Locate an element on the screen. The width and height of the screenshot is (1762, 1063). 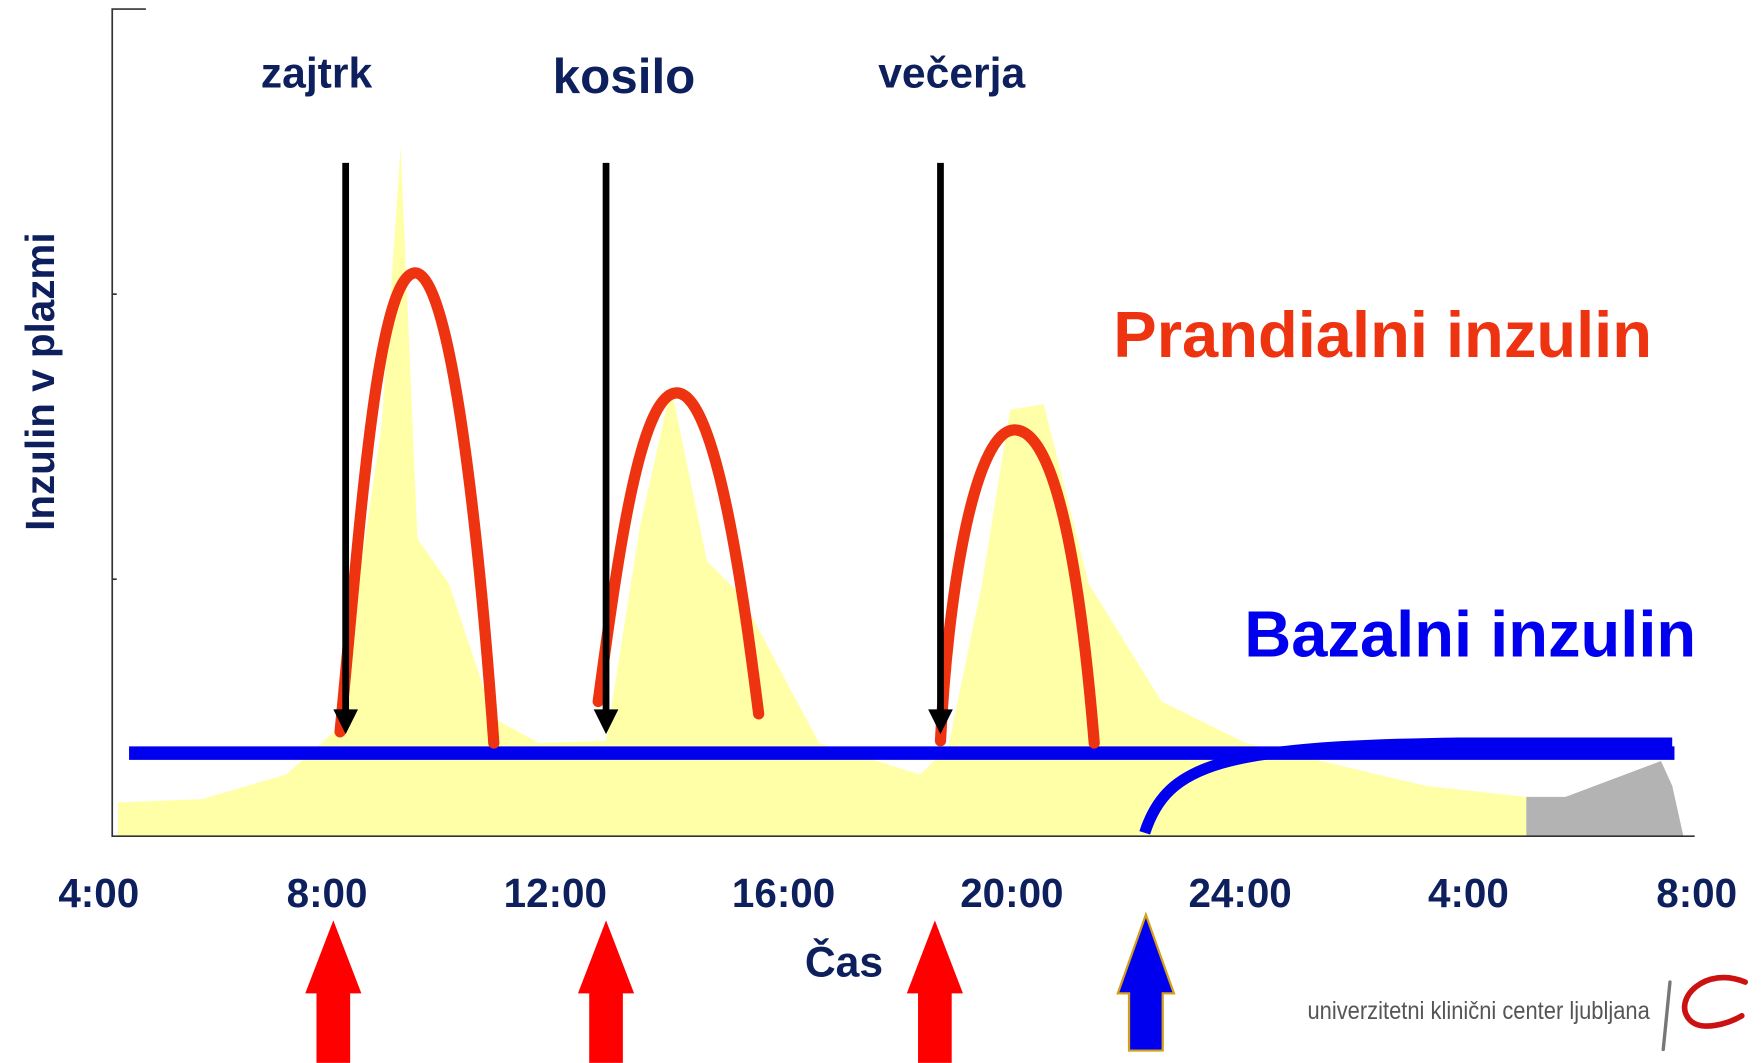
basal-label: Bazalni inzulin is located at coordinates (1470, 634).